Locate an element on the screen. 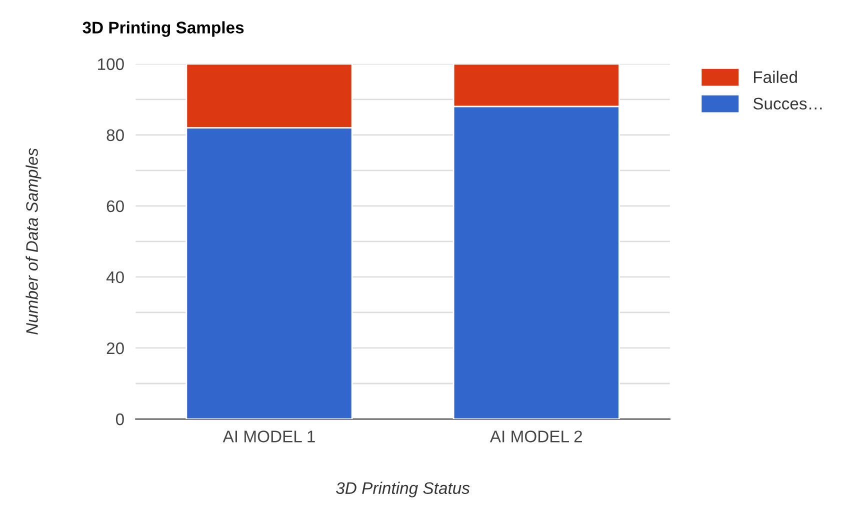 This screenshot has width=848, height=511. chart-title: 3D Printing Samples is located at coordinates (163, 29).